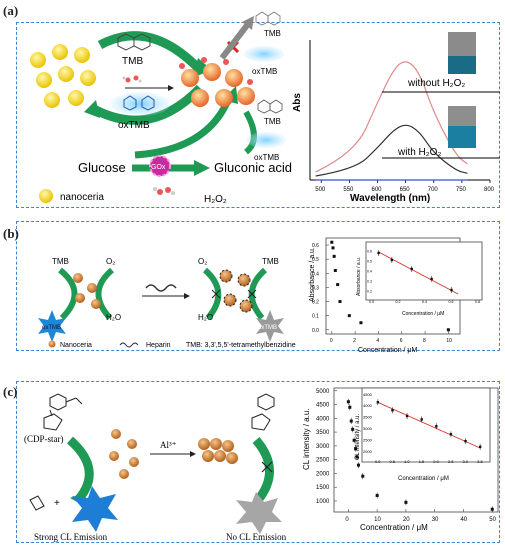 The image size is (505, 550). I want to click on chart-c-inset-x-tick-label: 0.0, so click(378, 461).